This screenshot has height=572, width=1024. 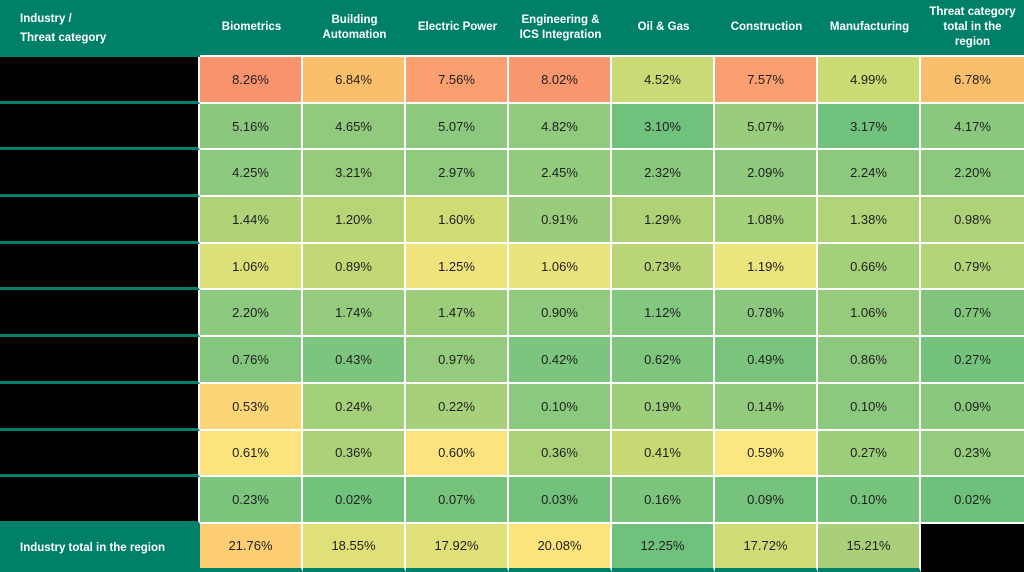 What do you see at coordinates (766, 267) in the screenshot?
I see `heatmap-cell: 1.19%` at bounding box center [766, 267].